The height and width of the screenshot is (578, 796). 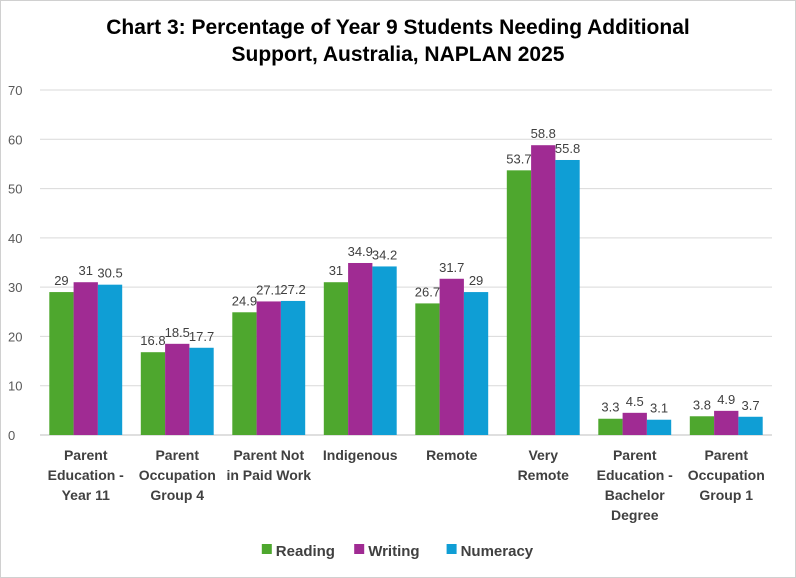 What do you see at coordinates (266, 549) in the screenshot?
I see `legend-swatch-reading` at bounding box center [266, 549].